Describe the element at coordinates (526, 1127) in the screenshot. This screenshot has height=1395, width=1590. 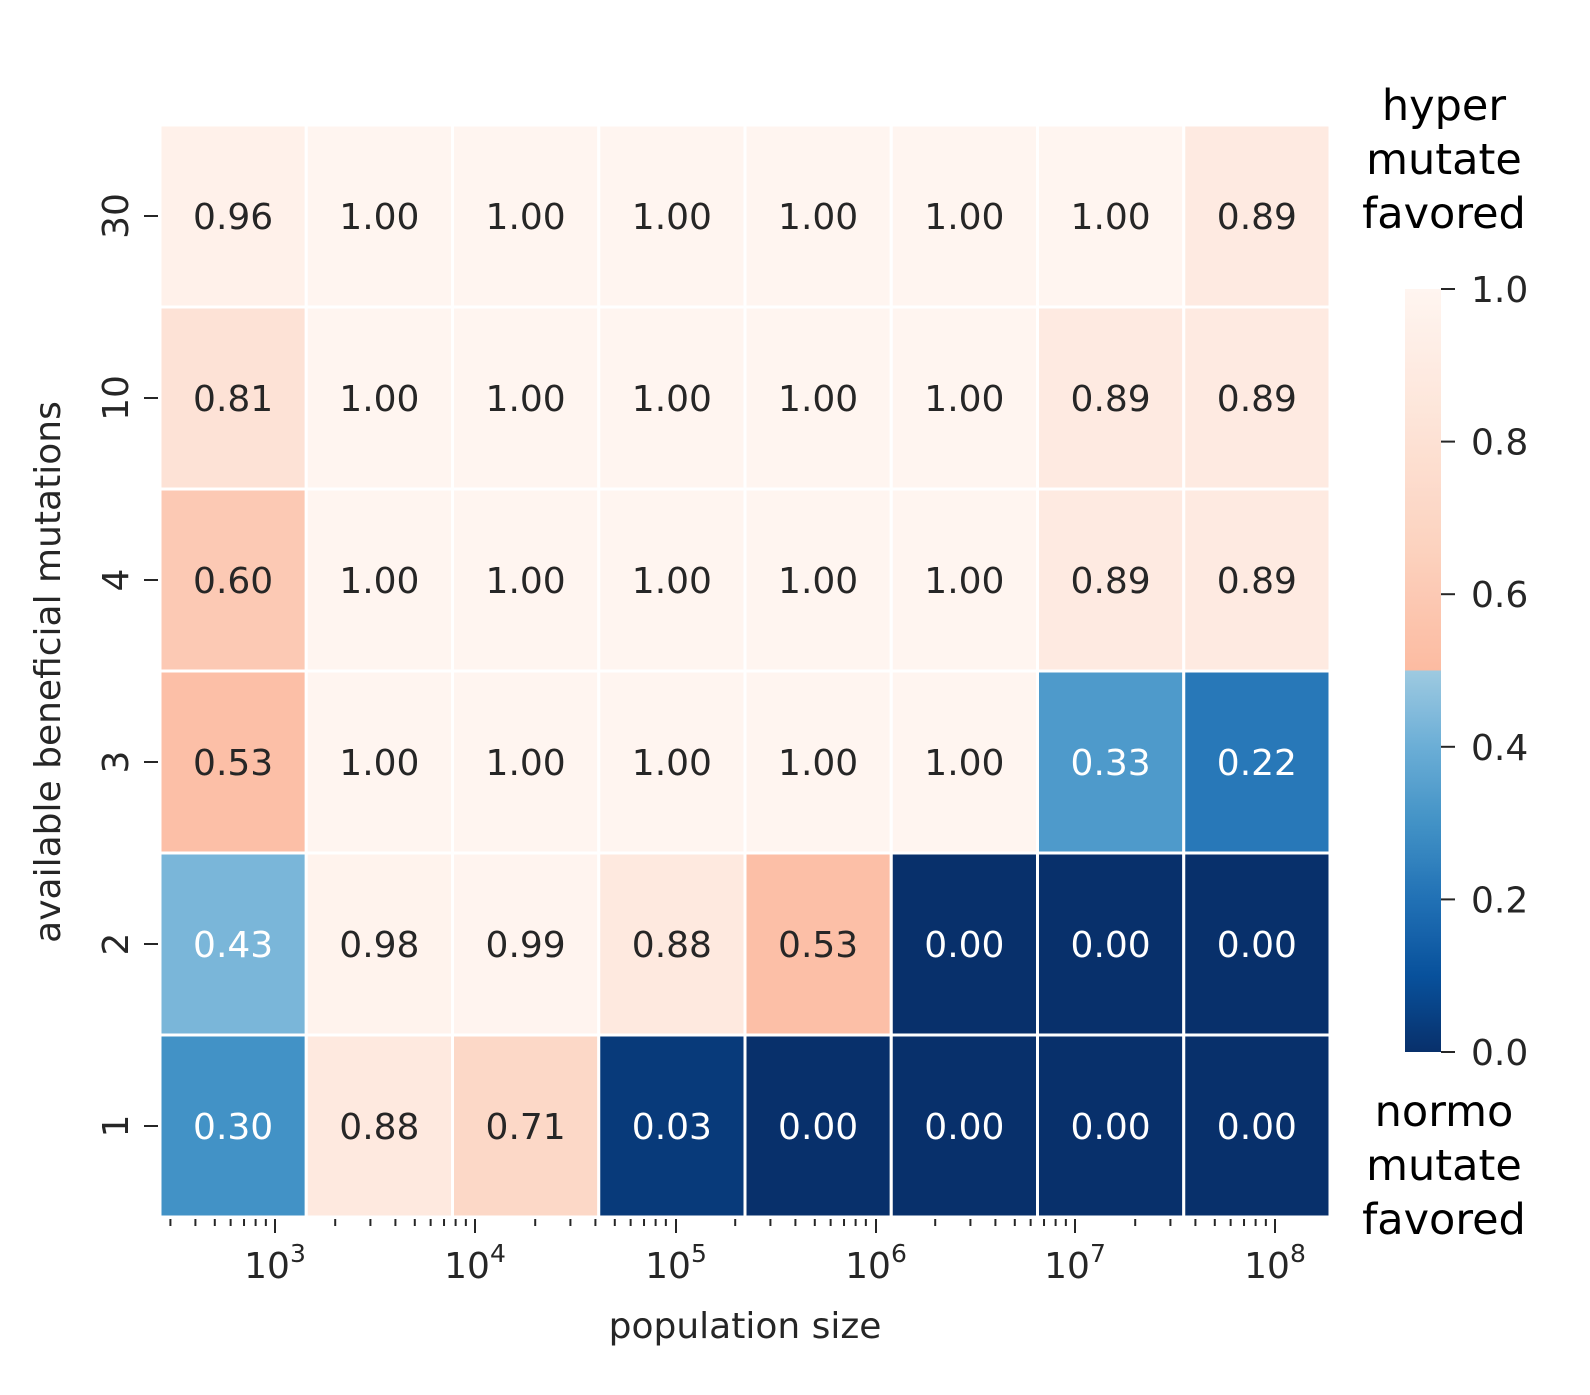
I see `cell-value-label: 0.71` at that location.